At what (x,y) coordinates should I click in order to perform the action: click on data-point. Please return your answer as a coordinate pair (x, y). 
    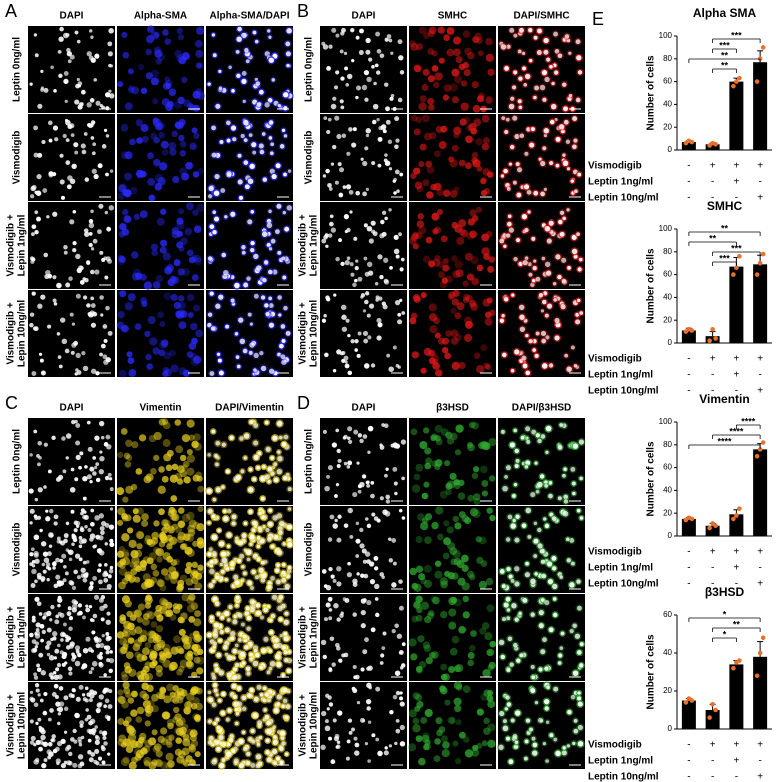
    Looking at the image, I should click on (760, 449).